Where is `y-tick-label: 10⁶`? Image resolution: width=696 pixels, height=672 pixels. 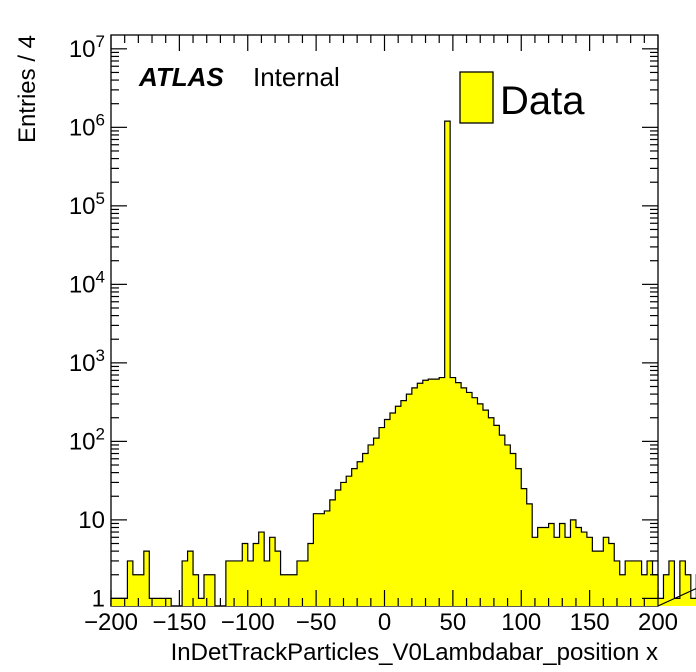
y-tick-label: 10⁶ is located at coordinates (87, 125).